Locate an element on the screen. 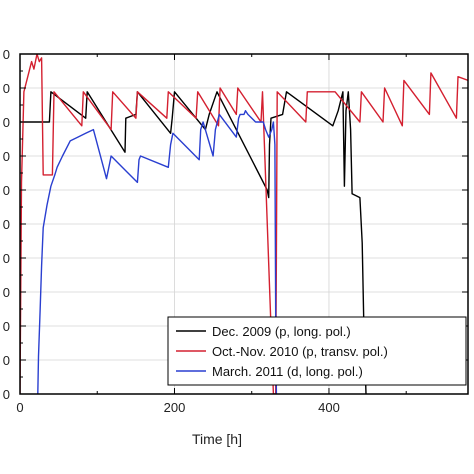 The width and height of the screenshot is (474, 474). legend-box is located at coordinates (317, 351).